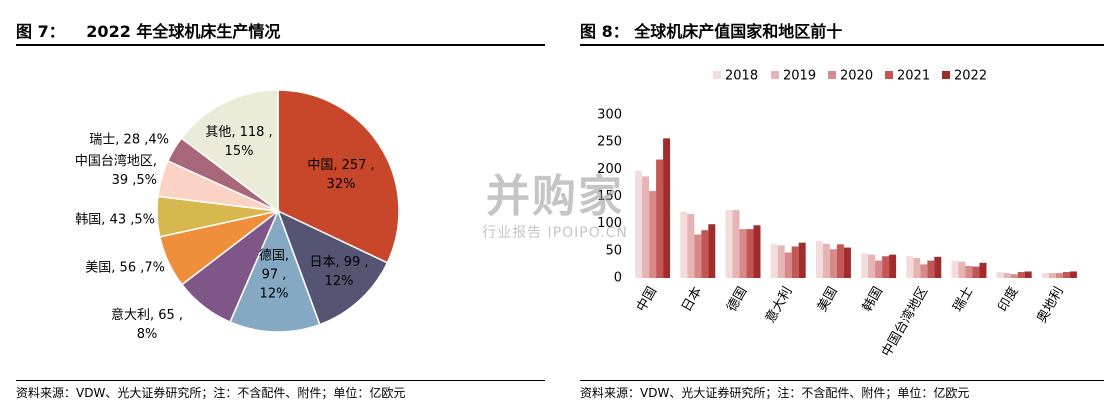  Describe the element at coordinates (239, 151) in the screenshot. I see `pie-label-8-line-1: 15%` at that location.